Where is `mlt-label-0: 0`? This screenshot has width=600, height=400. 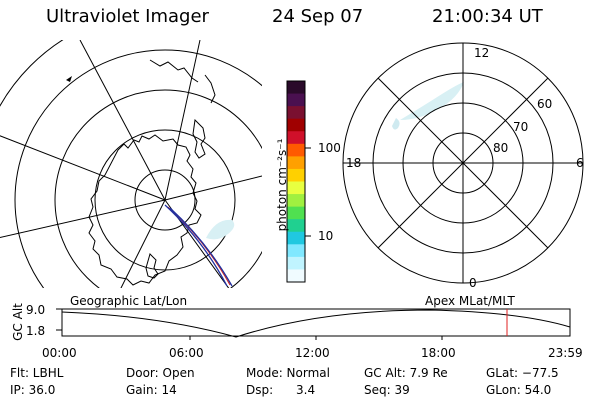 mlt-label-0: 0 is located at coordinates (473, 283).